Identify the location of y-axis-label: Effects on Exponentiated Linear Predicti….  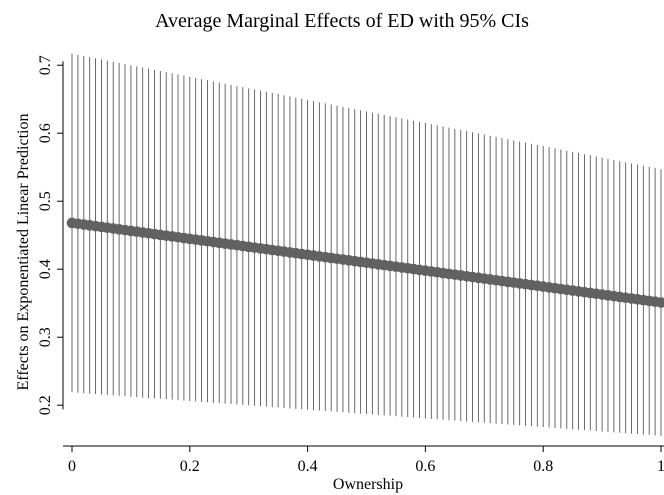
(23, 252).